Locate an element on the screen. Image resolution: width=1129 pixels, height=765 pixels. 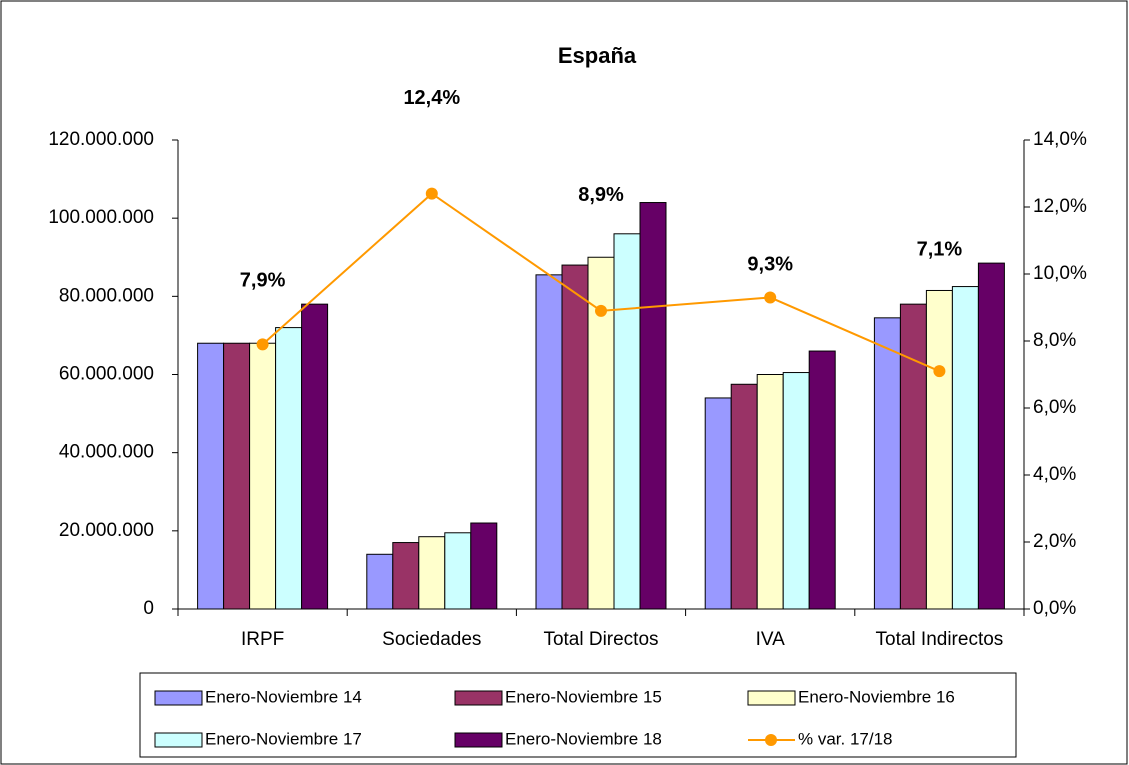
y-tick-label: 100.000.000 is located at coordinates (101, 217).